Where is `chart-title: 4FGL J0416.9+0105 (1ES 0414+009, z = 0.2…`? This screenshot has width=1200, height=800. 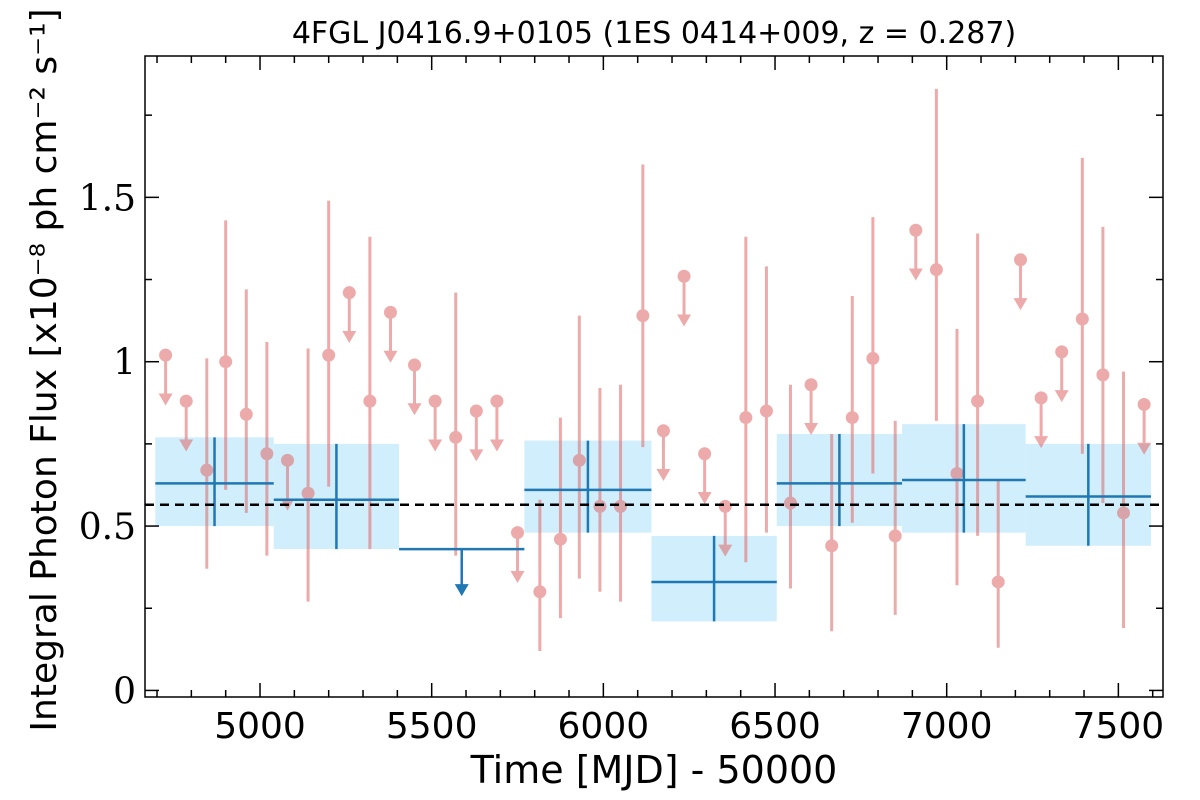 chart-title: 4FGL J0416.9+0105 (1ES 0414+009, z = 0.2… is located at coordinates (654, 33).